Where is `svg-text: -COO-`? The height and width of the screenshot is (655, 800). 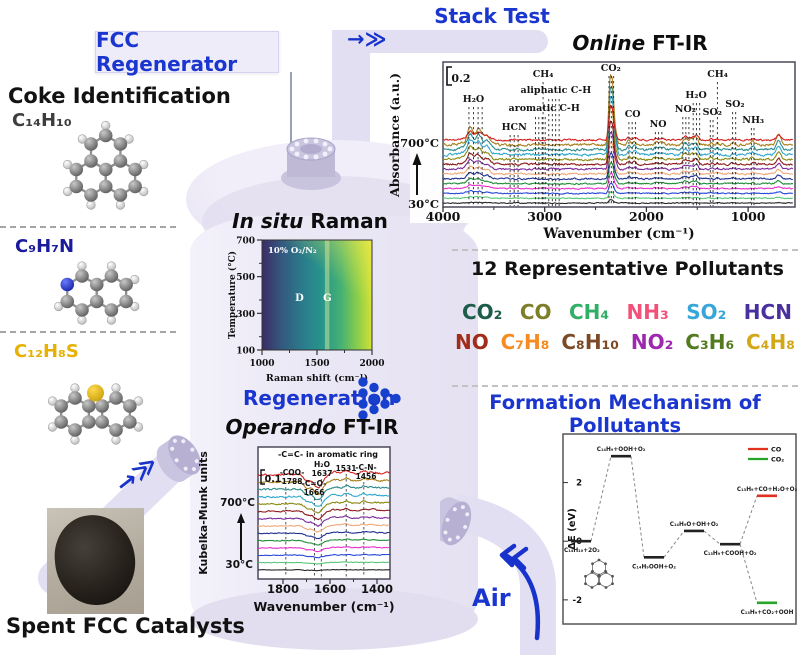
svg-text: -COO- is located at coordinates (292, 472).